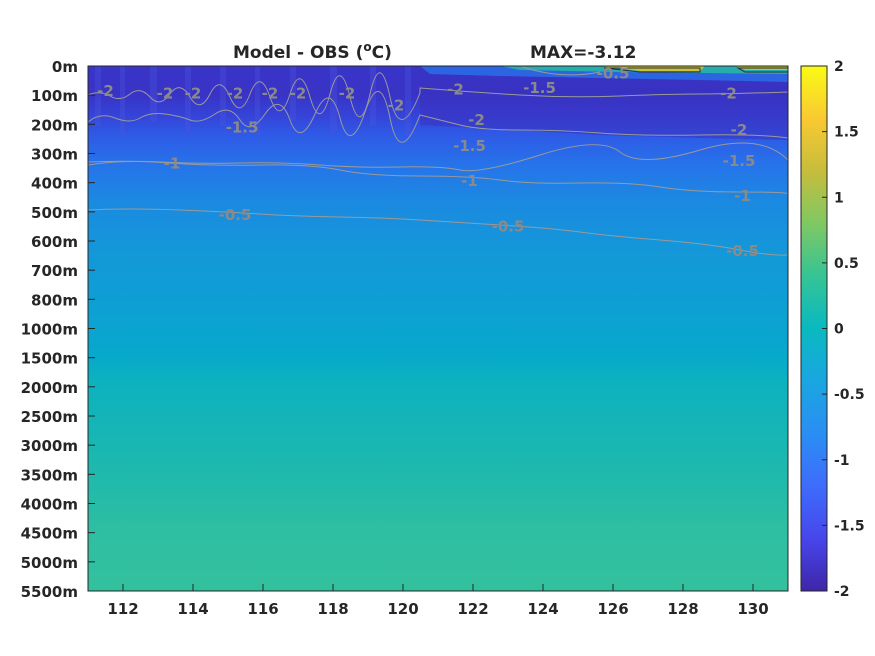 The height and width of the screenshot is (656, 875). I want to click on contour-minus-2-upper, so click(438, 96).